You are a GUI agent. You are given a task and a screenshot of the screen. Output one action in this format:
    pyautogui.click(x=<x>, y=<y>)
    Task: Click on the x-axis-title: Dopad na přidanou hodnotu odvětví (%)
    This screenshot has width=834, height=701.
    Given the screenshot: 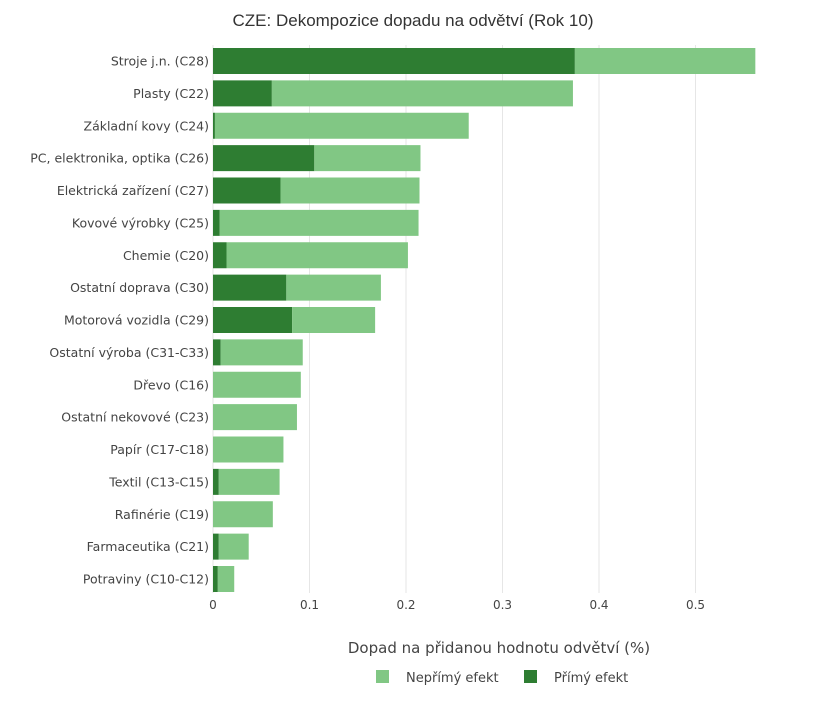 What is the action you would take?
    pyautogui.click(x=499, y=648)
    